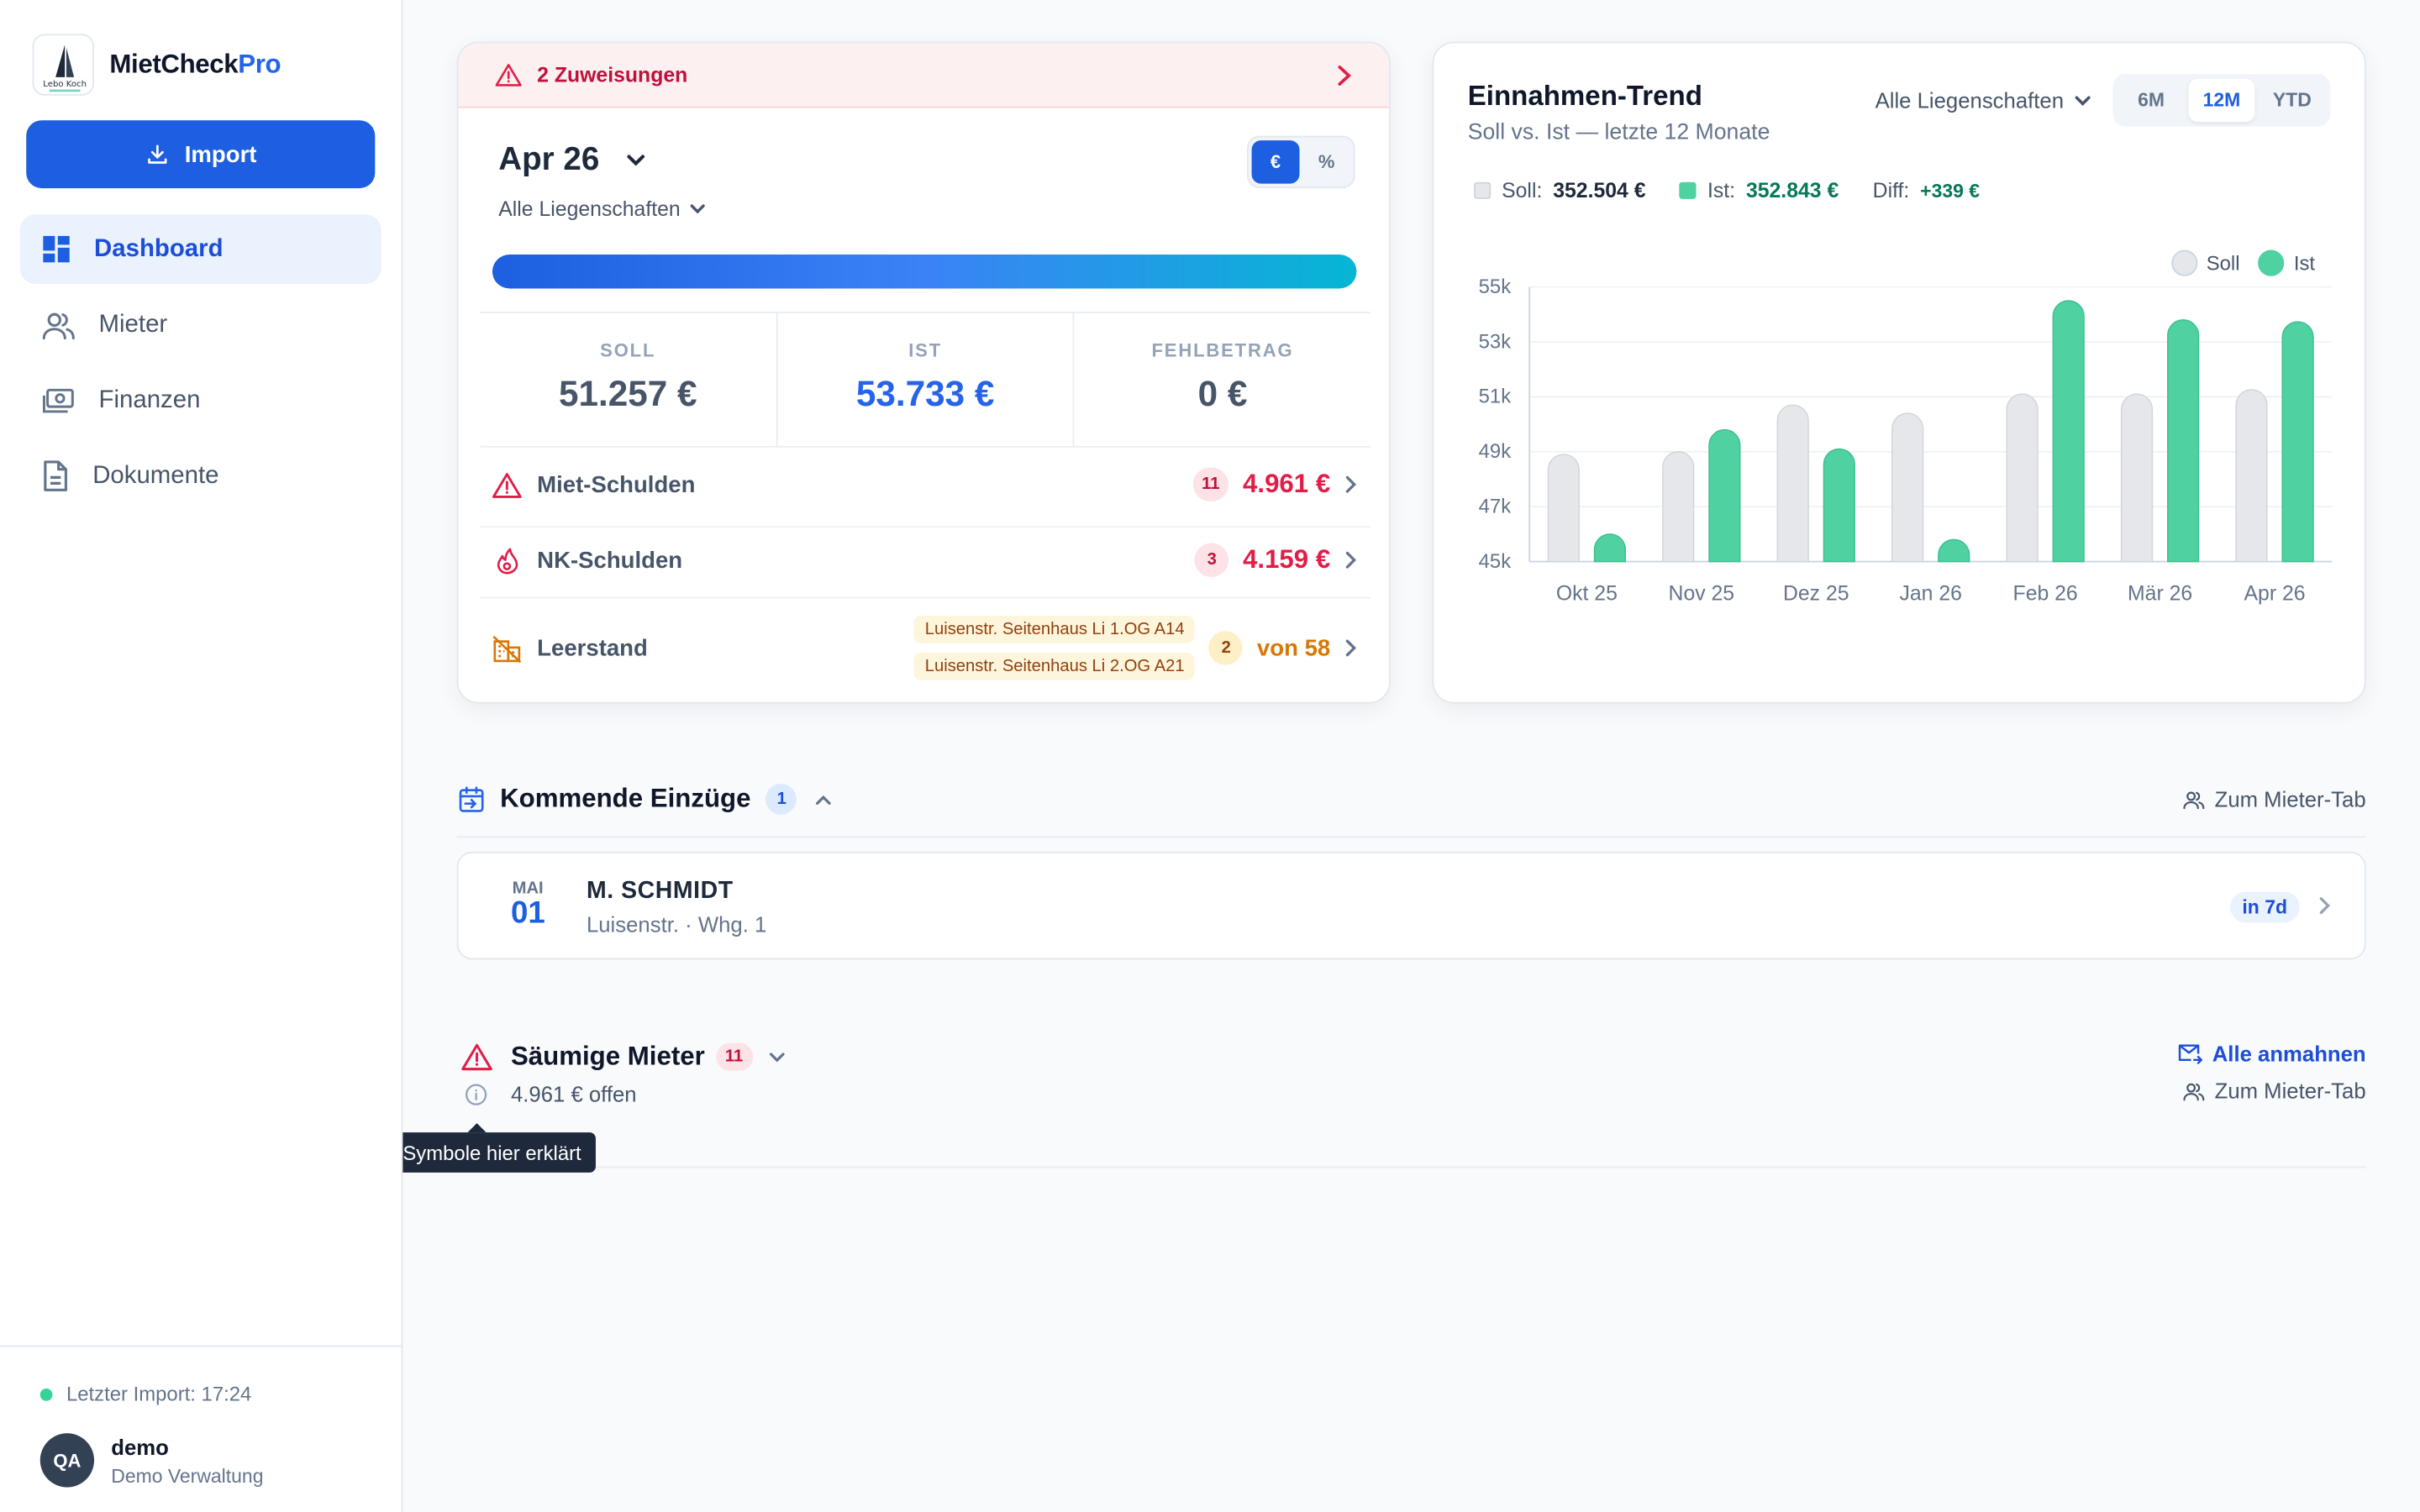 This screenshot has width=2420, height=1512. Describe the element at coordinates (2275, 593) in the screenshot. I see `x-tick-label: Apr 26` at that location.